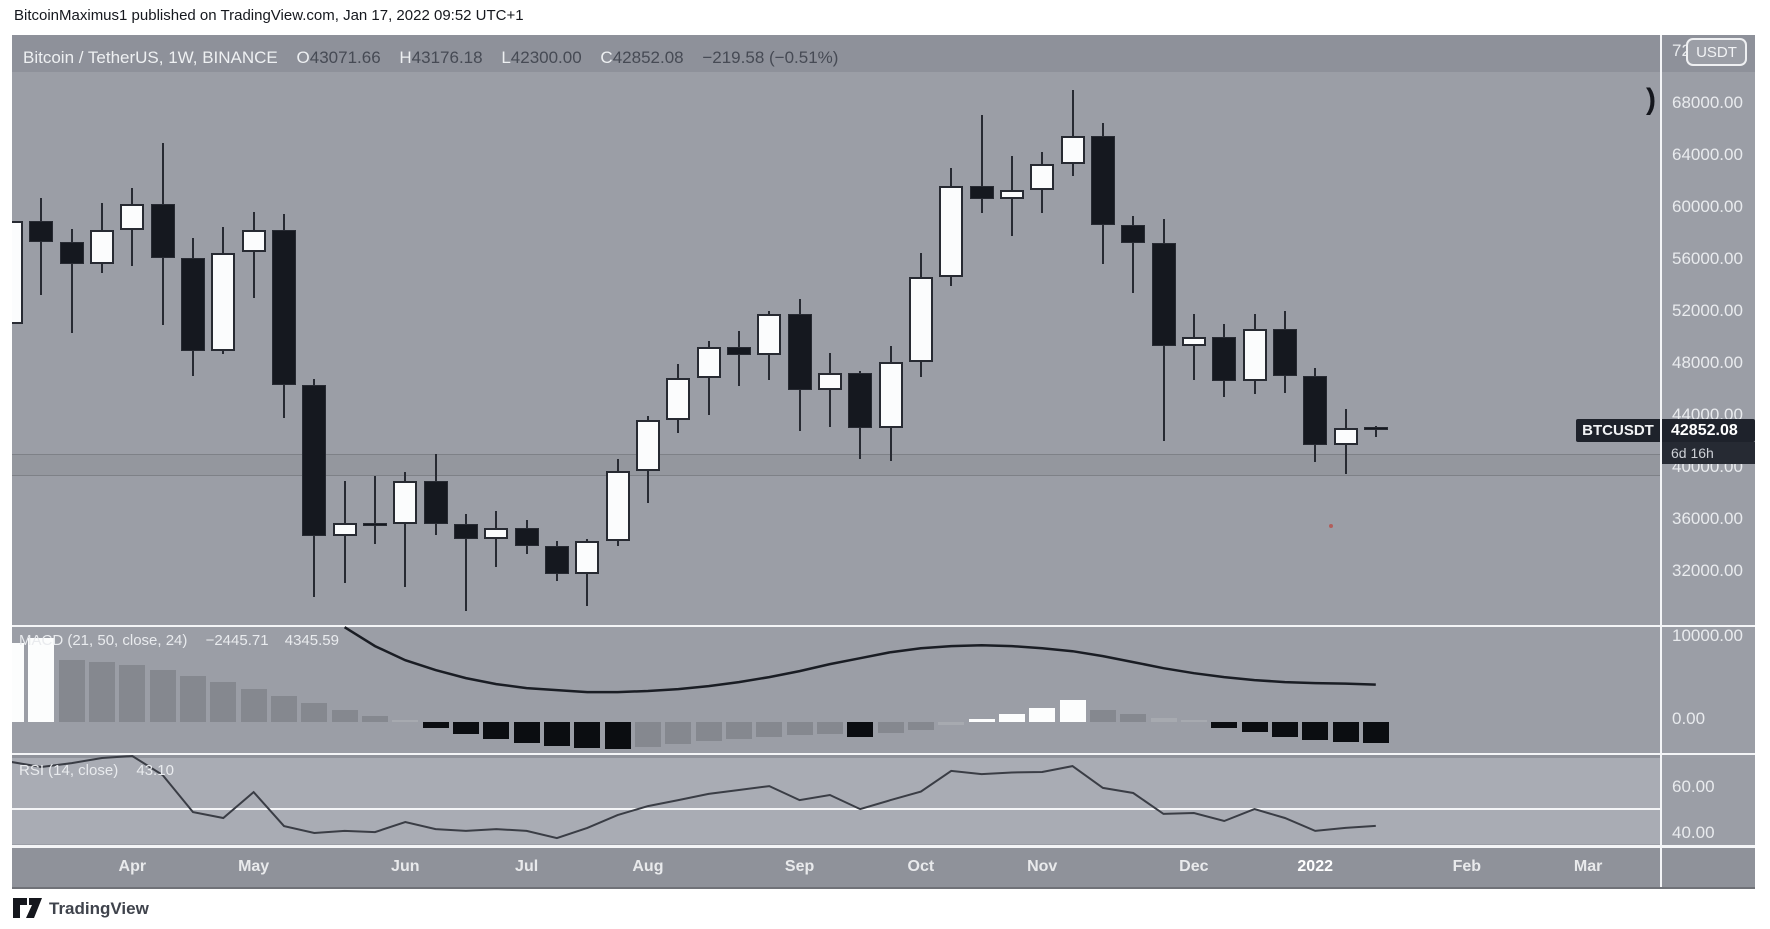 This screenshot has height=929, width=1770. I want to click on price-axis-label: 68000.00, so click(1707, 102).